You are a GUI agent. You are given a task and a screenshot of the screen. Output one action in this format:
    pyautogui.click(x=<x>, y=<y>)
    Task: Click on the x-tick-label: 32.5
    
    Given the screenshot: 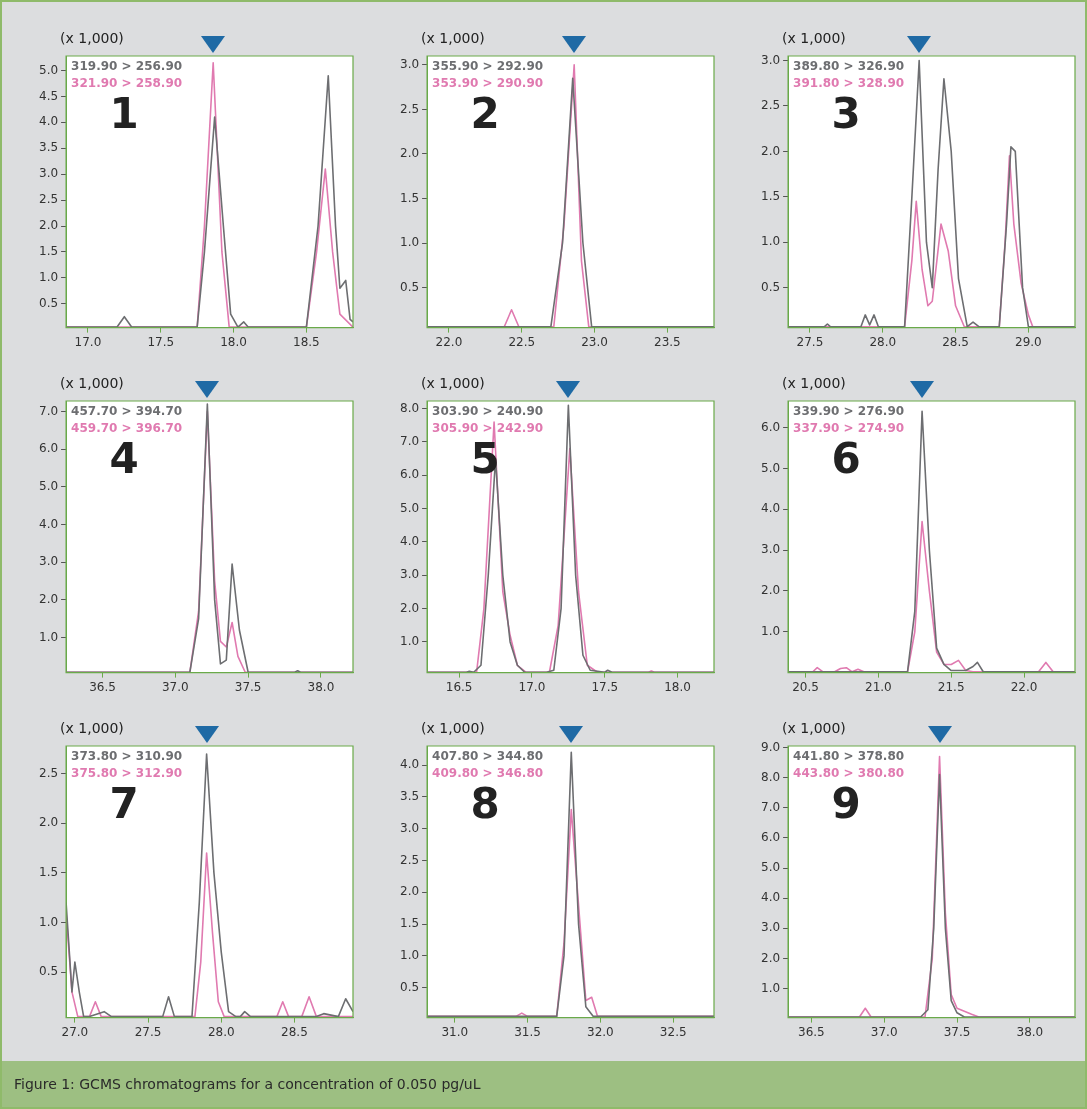 What is the action you would take?
    pyautogui.click(x=673, y=1031)
    